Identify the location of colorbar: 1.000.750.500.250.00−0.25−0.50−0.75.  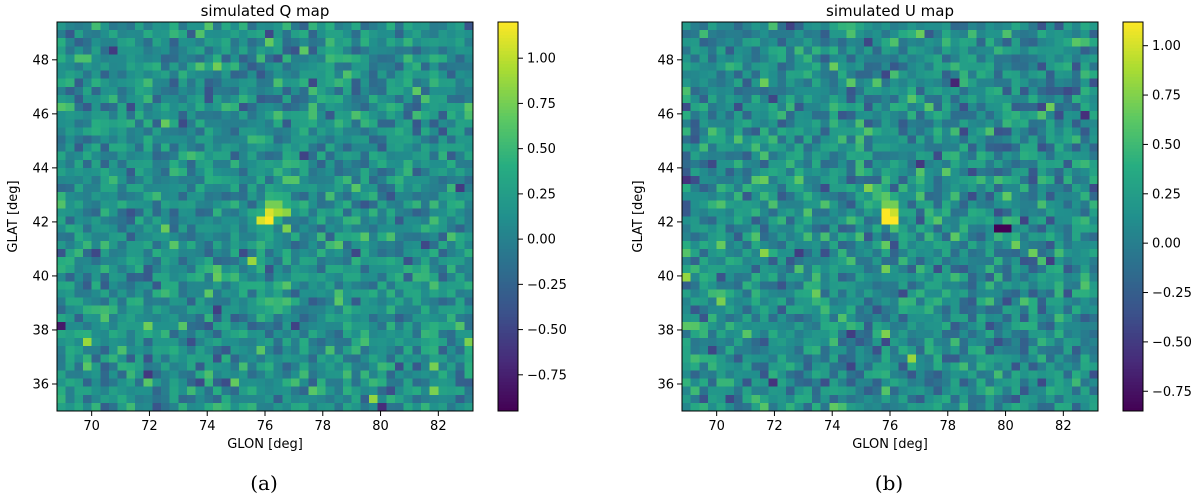
(1157, 216).